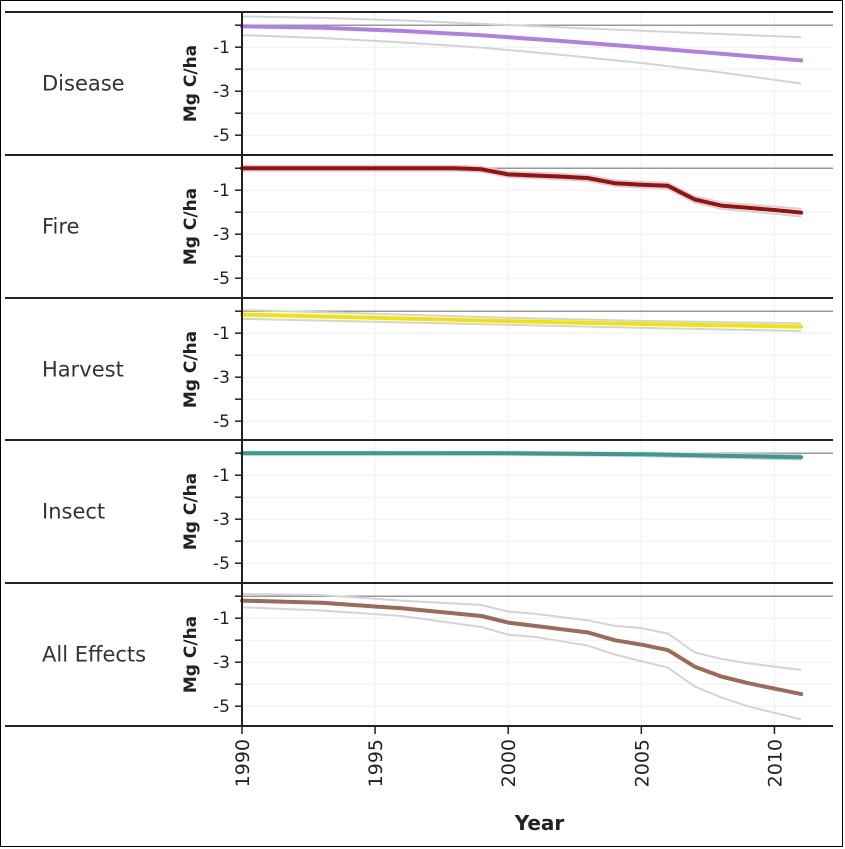 This screenshot has height=849, width=845. I want to click on fire-lower-bound-line, so click(522, 193).